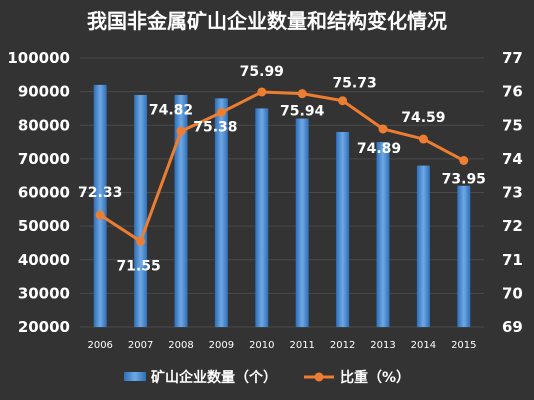 The height and width of the screenshot is (400, 534). I want to click on x-tick-label: 2008, so click(180, 345).